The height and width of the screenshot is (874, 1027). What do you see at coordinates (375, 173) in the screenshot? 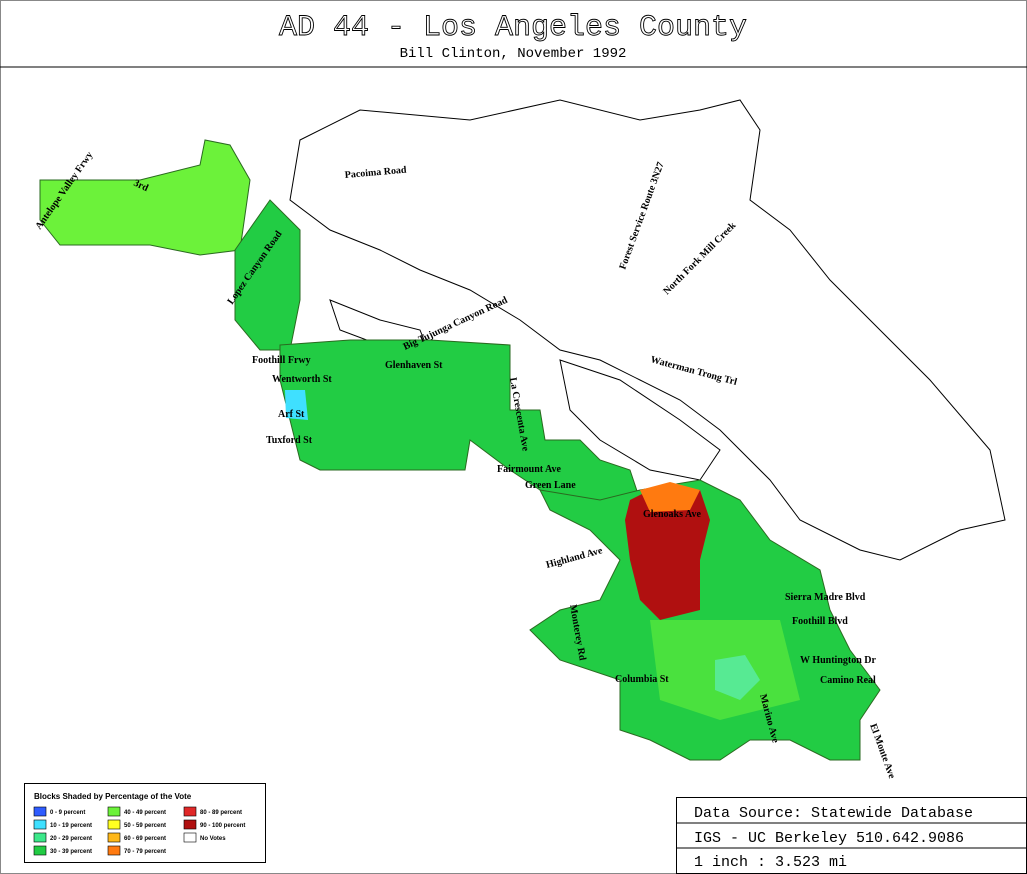
I see `street-label: Pacoima Road` at bounding box center [375, 173].